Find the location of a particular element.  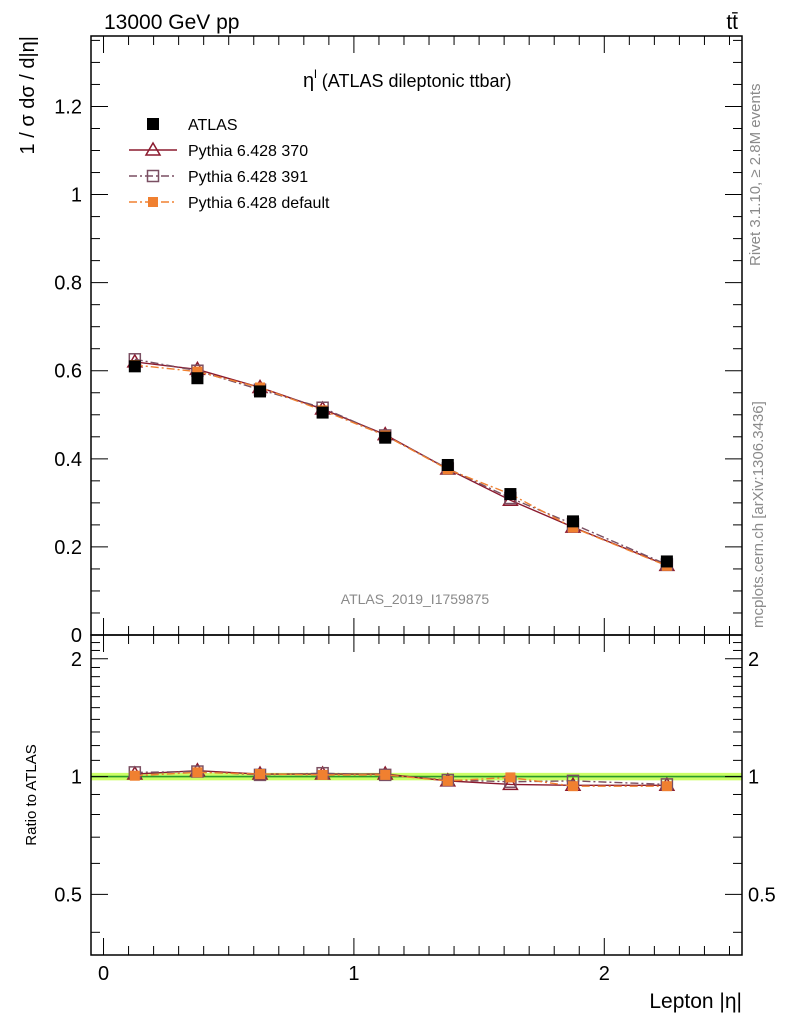

y-tick-label: 0.6 is located at coordinates (68, 372).